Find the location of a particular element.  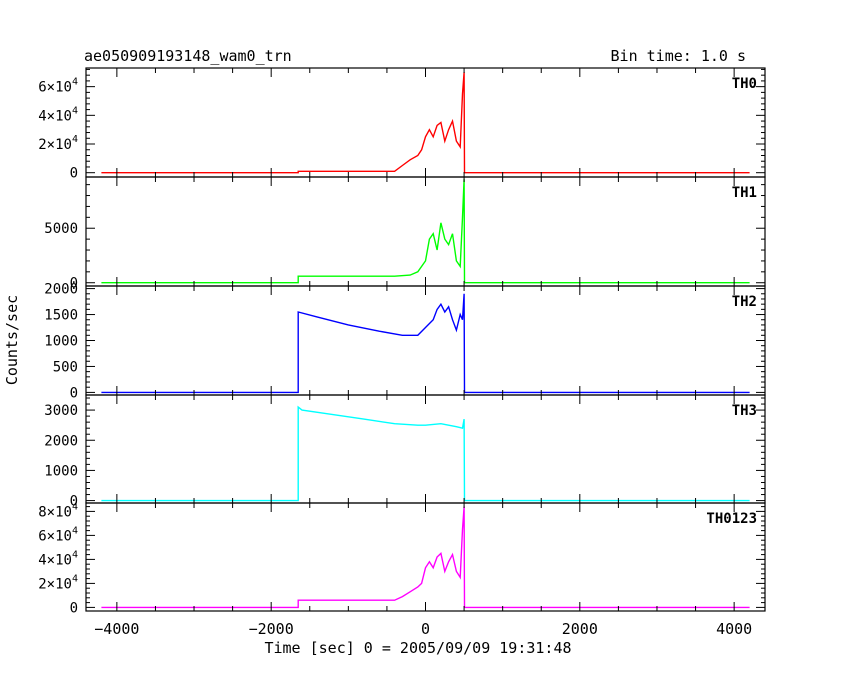

panel-th2: 0 500 1000 1500 2000 TH2 is located at coordinates (405, 341).